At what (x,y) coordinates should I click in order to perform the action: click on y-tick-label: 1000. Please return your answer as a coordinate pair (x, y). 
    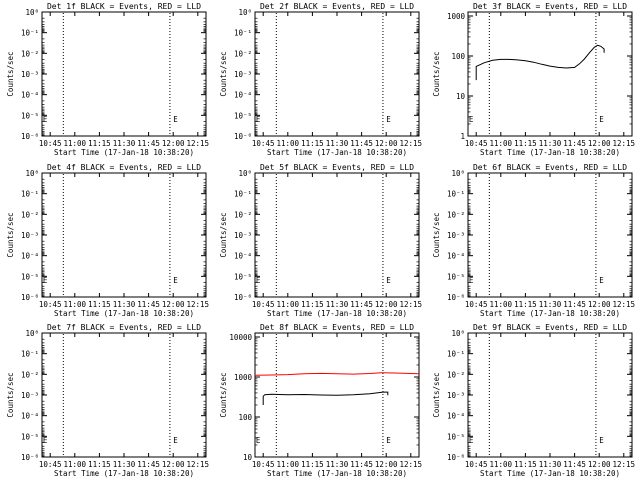
    Looking at the image, I should click on (456, 16).